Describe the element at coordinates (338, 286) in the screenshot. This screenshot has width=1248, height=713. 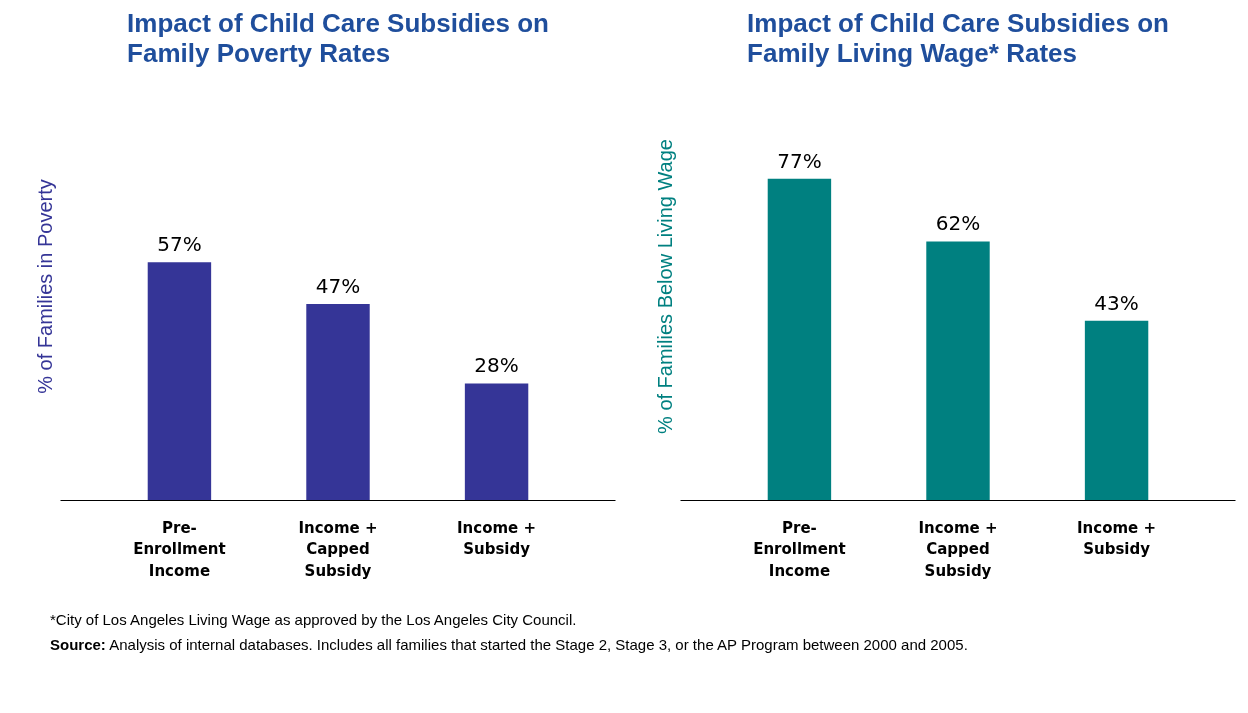
I see `data-label: 47%` at that location.